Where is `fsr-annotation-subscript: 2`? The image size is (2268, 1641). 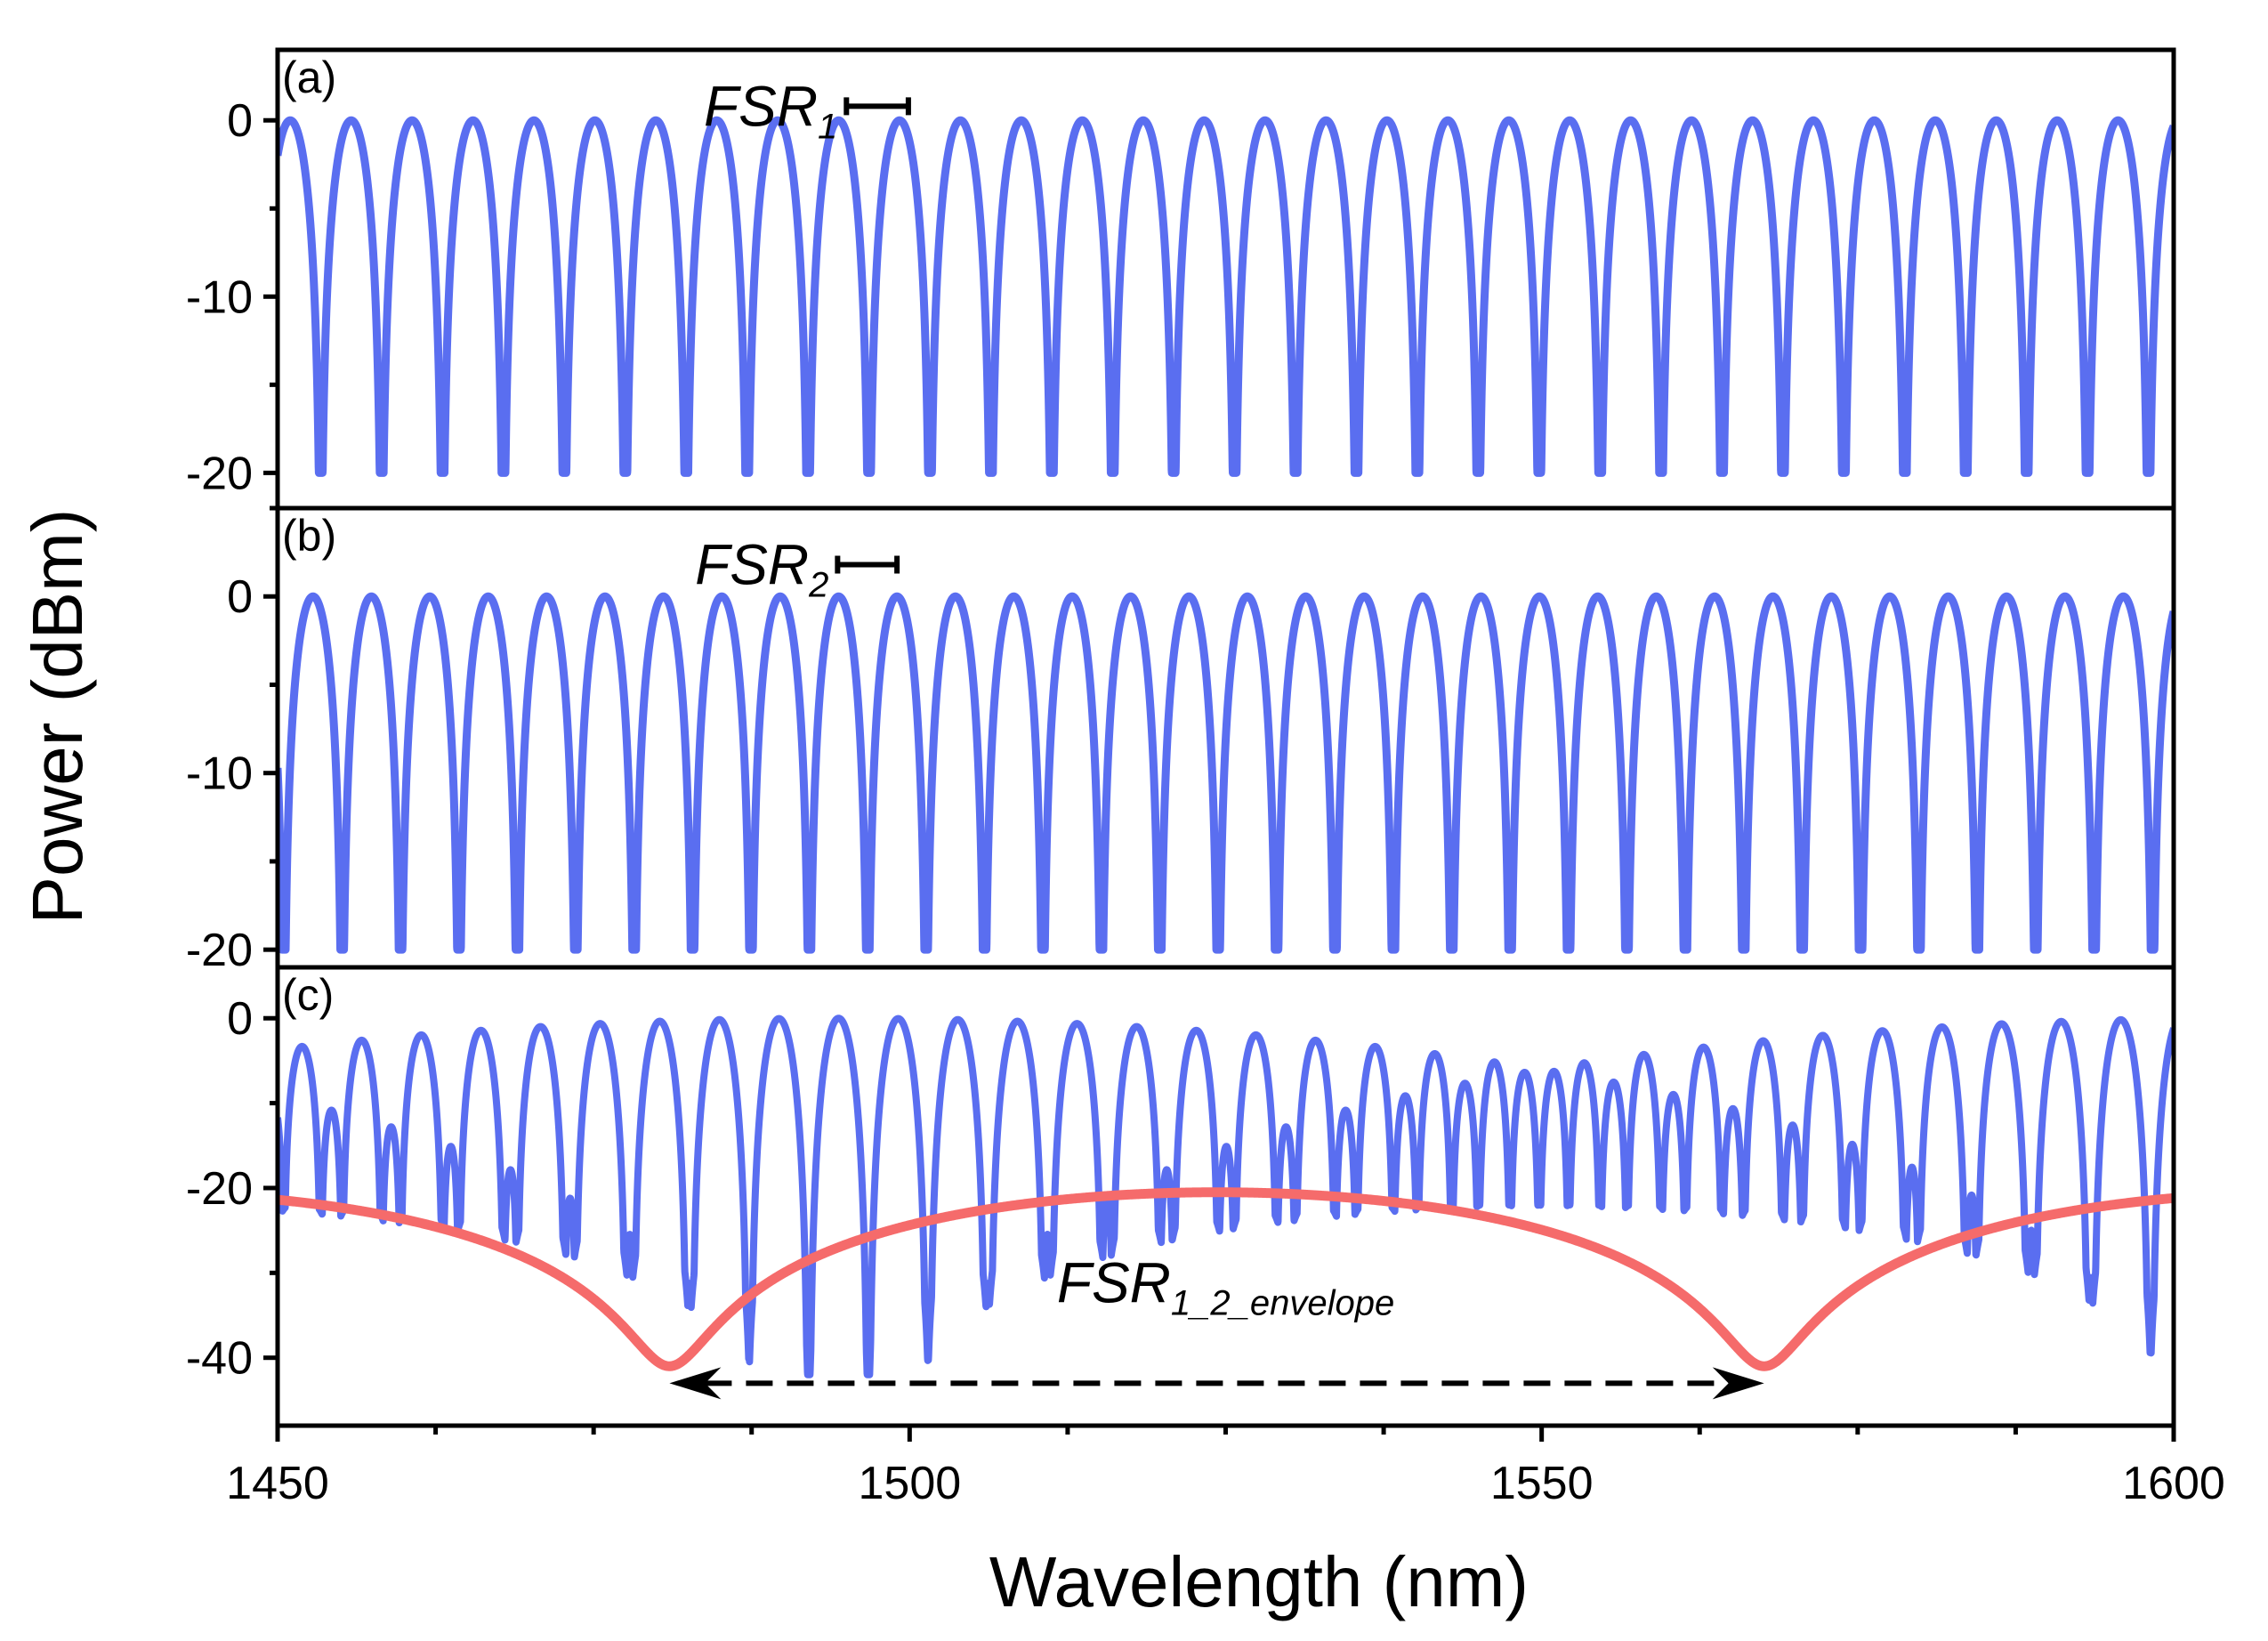 fsr-annotation-subscript: 2 is located at coordinates (818, 585).